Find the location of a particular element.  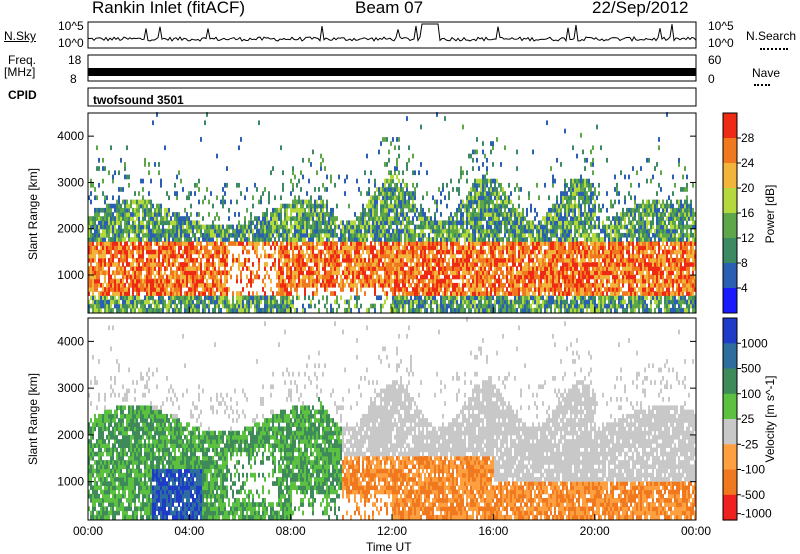

power-colorbar-tick-label: 24 is located at coordinates (748, 163).